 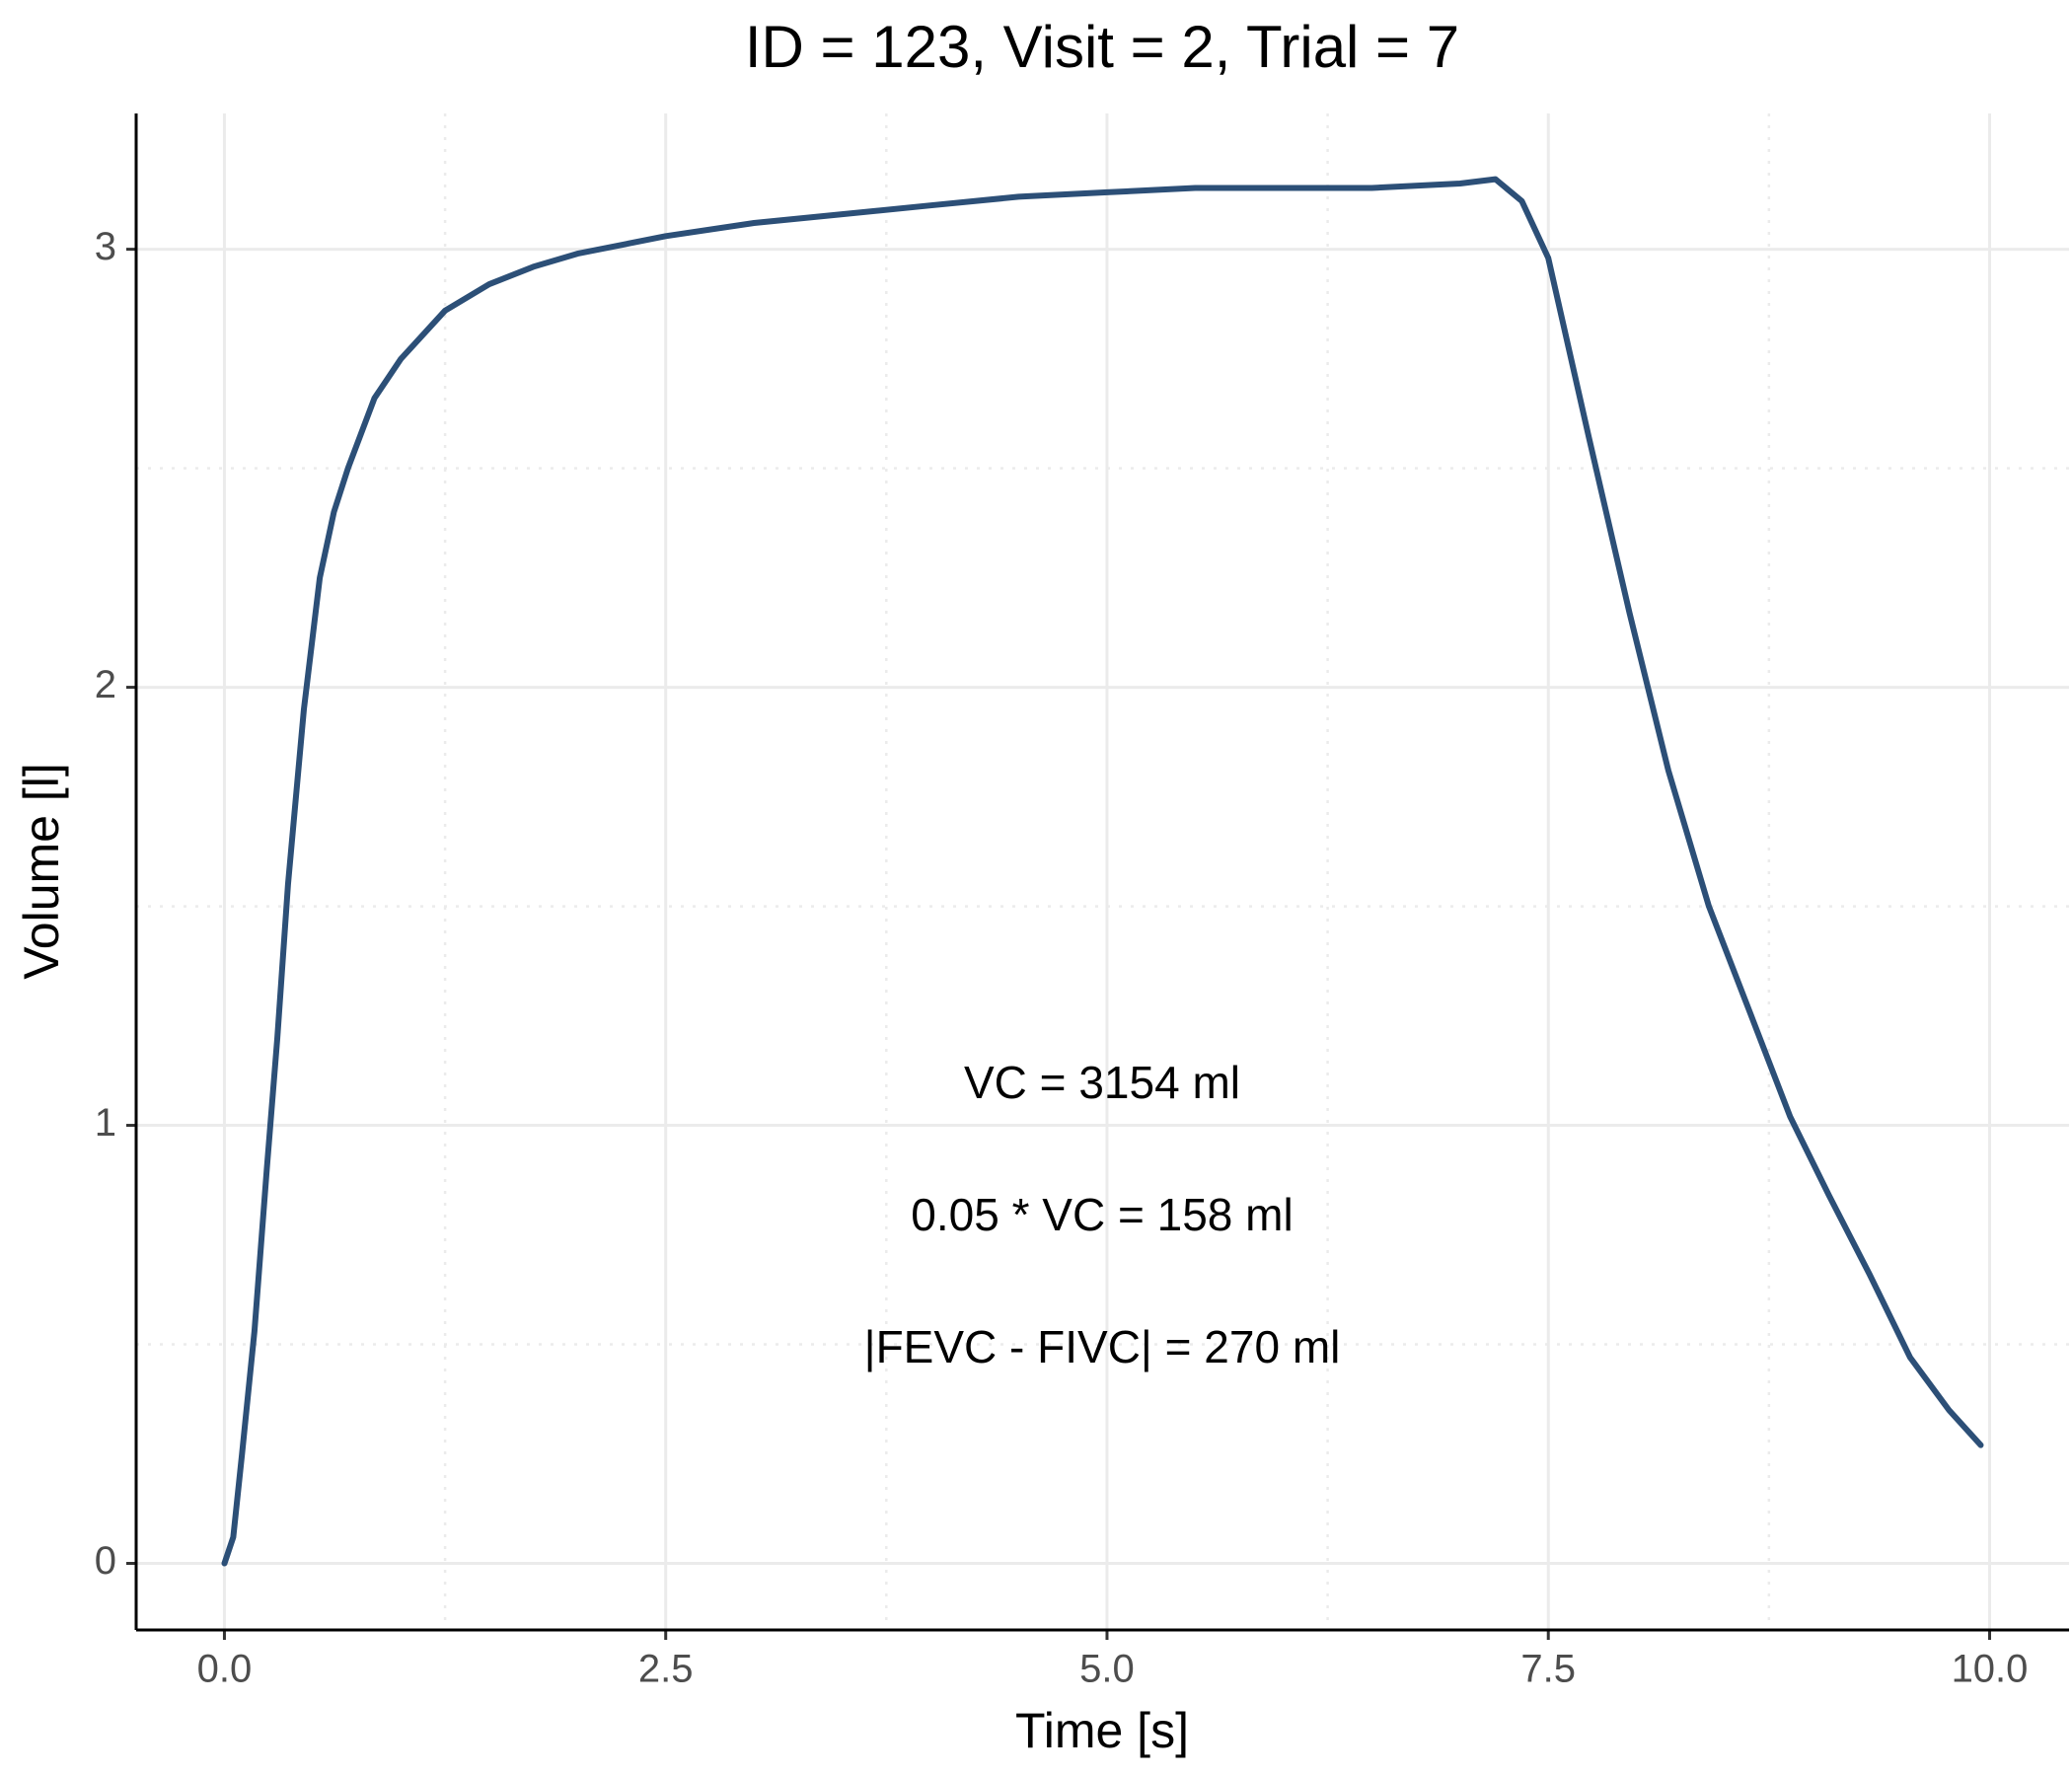 I want to click on annotation: 0.05 * VC = 158 ml, so click(x=1102, y=1215).